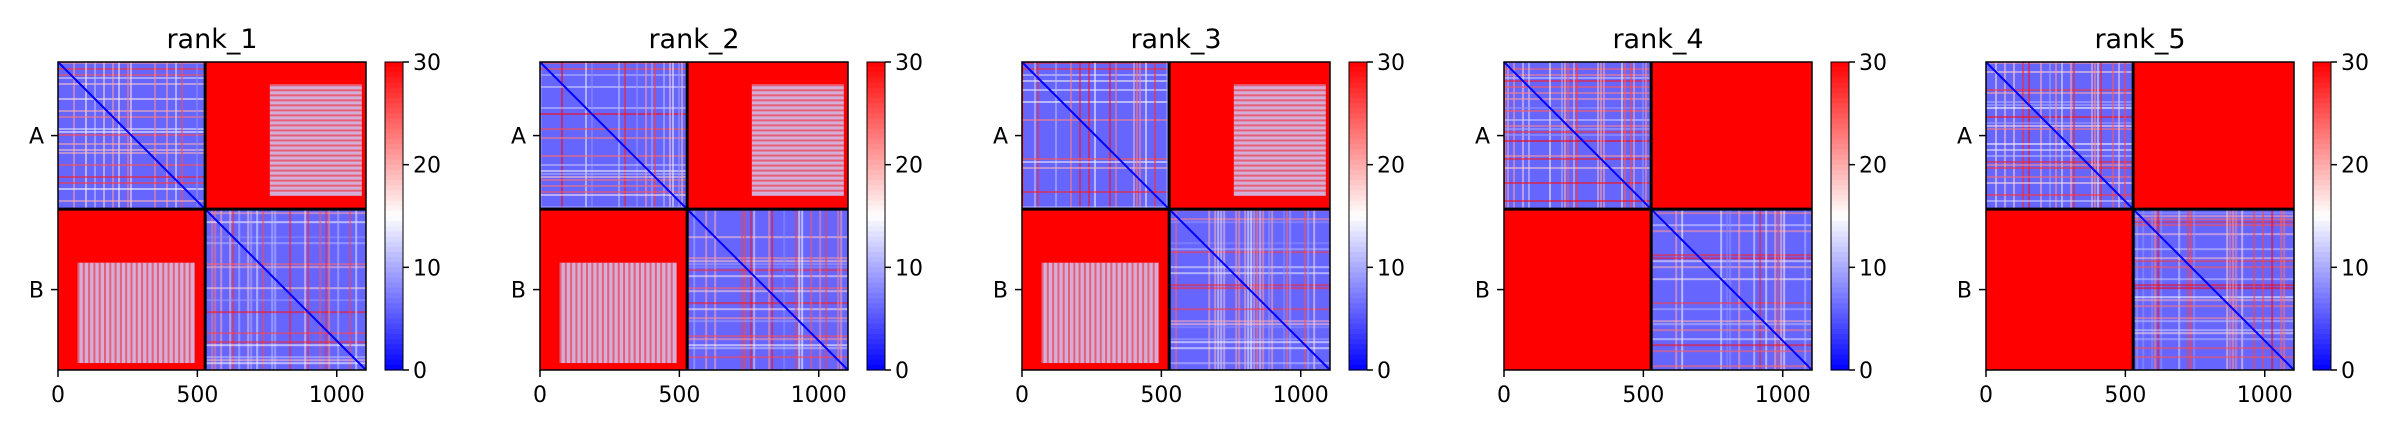  I want to click on xtick-label: 0, so click(540, 395).